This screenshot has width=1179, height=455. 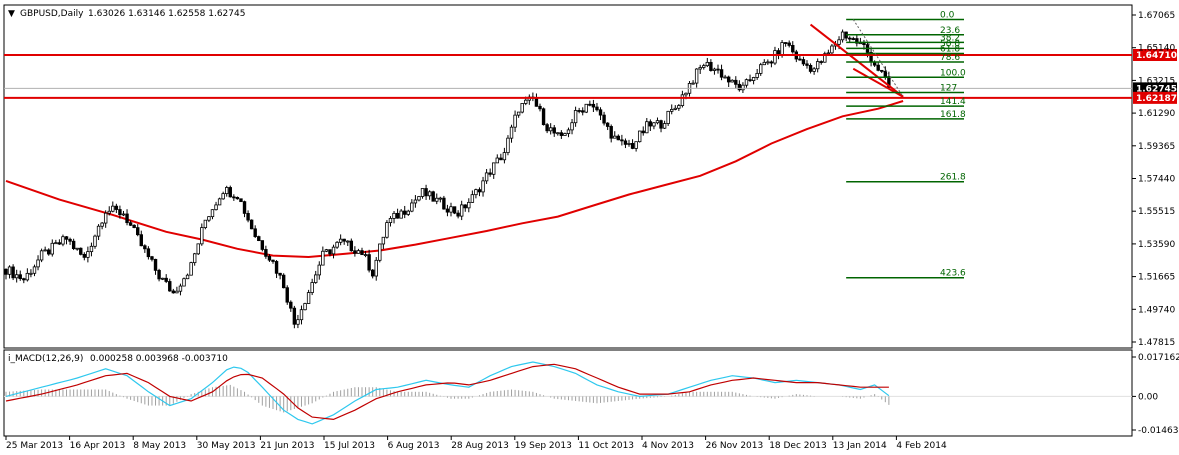 I want to click on price-tag-label: 1.62745, so click(x=1156, y=89).